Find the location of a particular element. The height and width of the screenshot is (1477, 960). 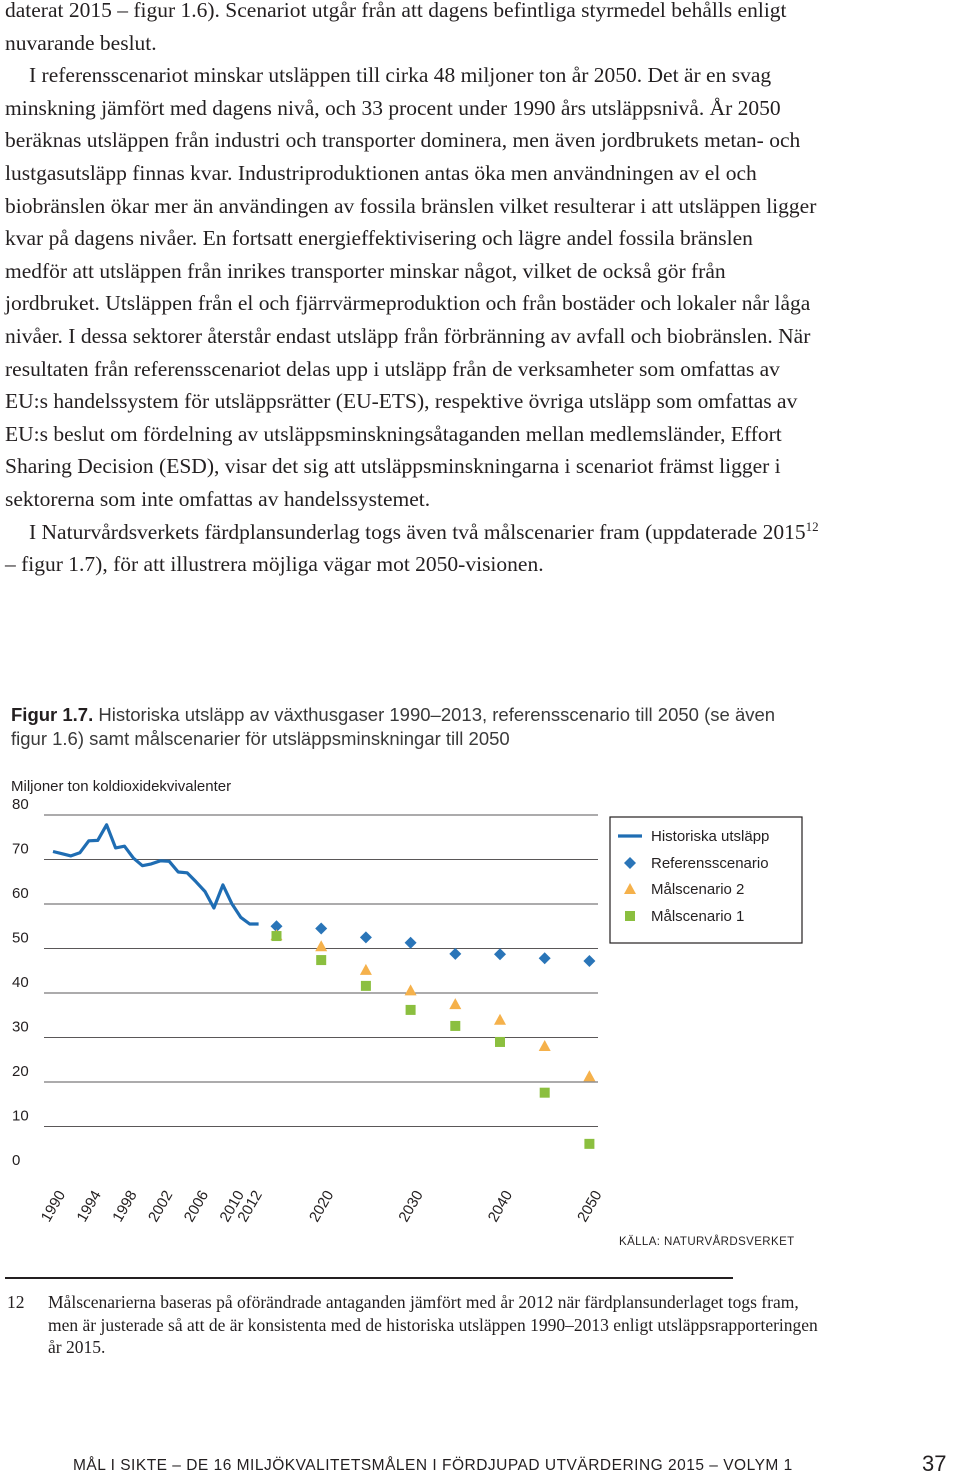

x-tick-label: 1998 is located at coordinates (124, 1206).